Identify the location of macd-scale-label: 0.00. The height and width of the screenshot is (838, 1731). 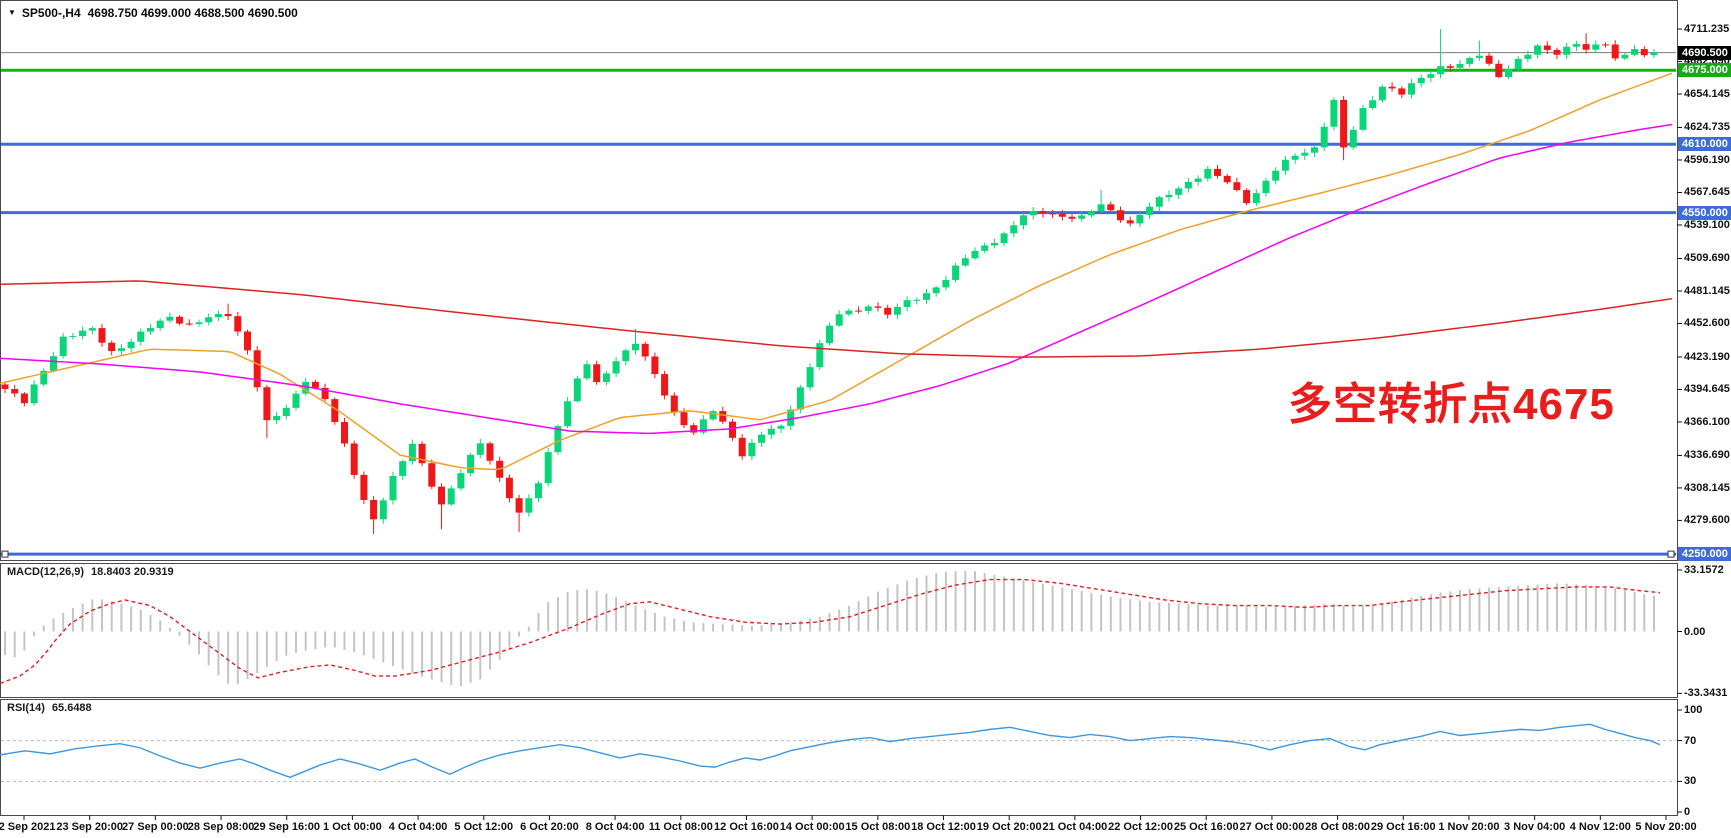
(1695, 631).